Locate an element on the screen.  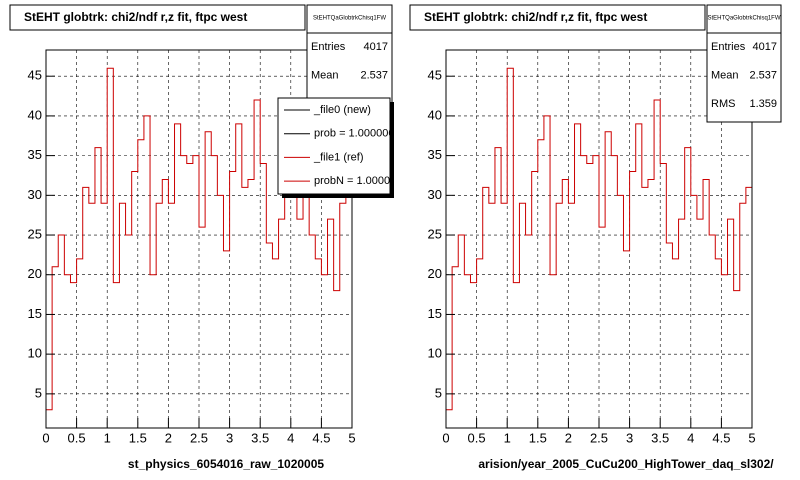
legend-box is located at coordinates (334, 146).